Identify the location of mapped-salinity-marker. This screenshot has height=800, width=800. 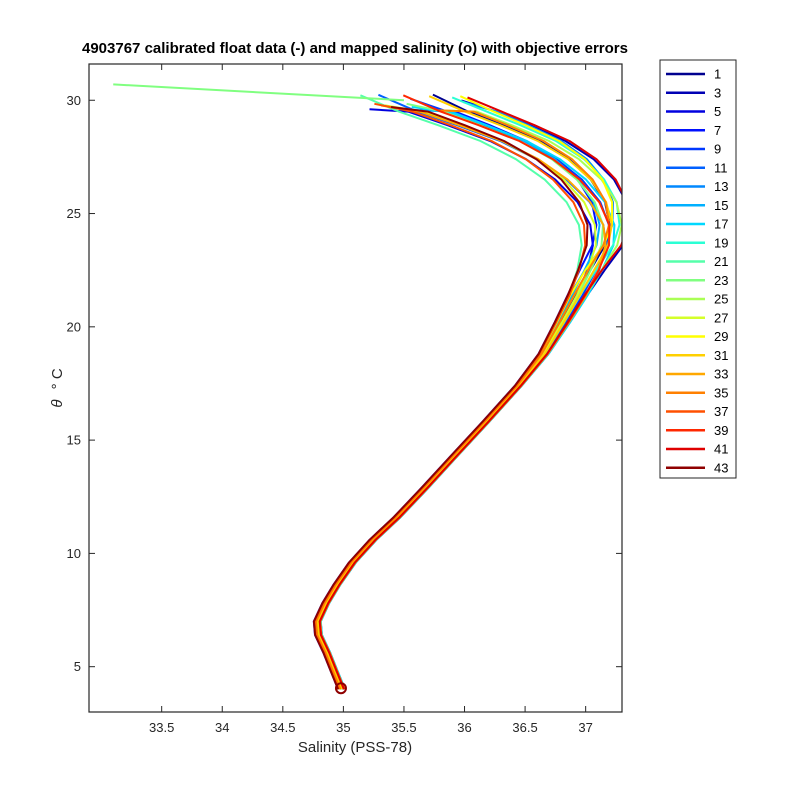
(340, 688).